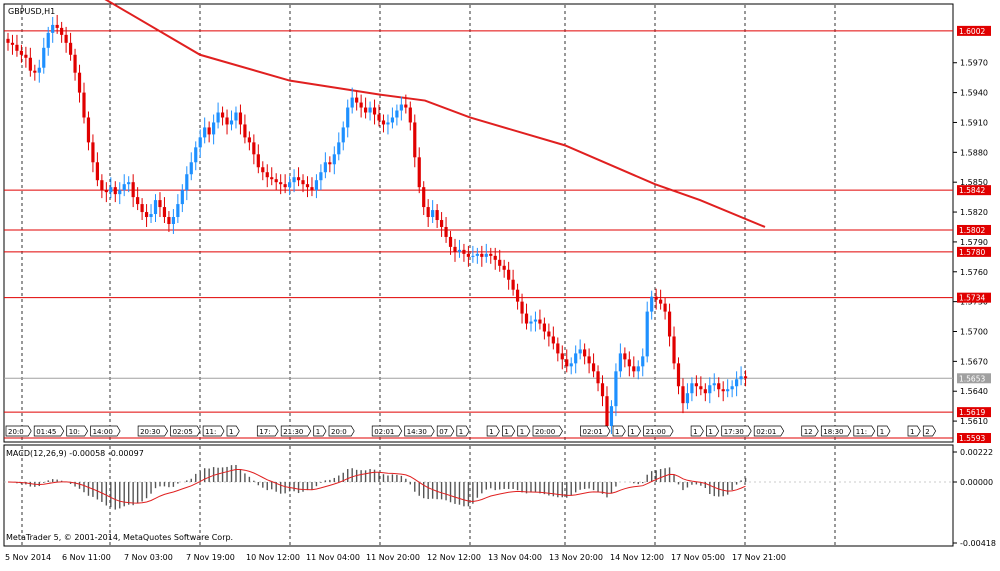 This screenshot has width=1000, height=571. What do you see at coordinates (736, 431) in the screenshot?
I see `time-marker: 17:30` at bounding box center [736, 431].